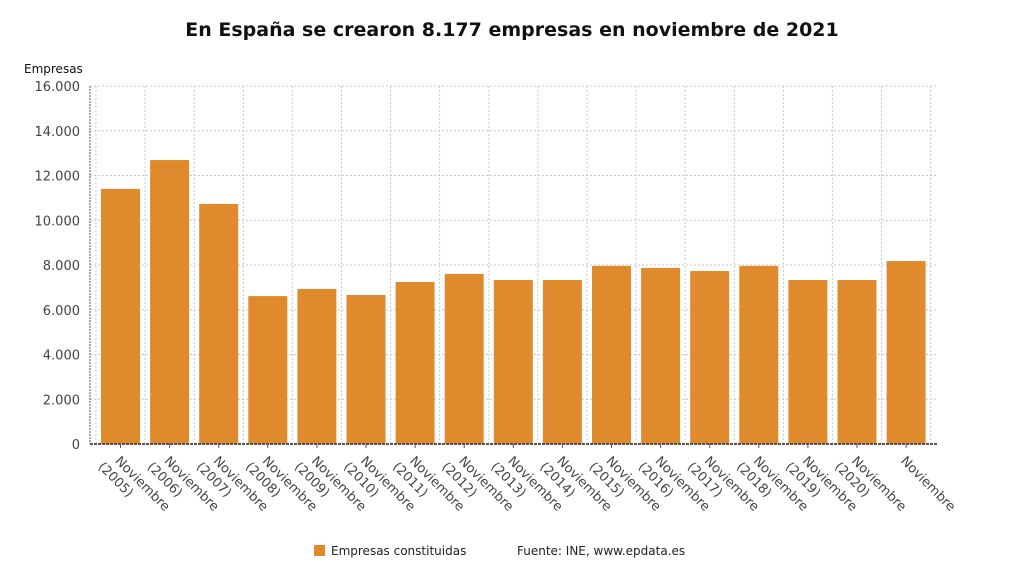 The height and width of the screenshot is (576, 1024). Describe the element at coordinates (61, 356) in the screenshot. I see `y-tick-label: 4.000` at that location.